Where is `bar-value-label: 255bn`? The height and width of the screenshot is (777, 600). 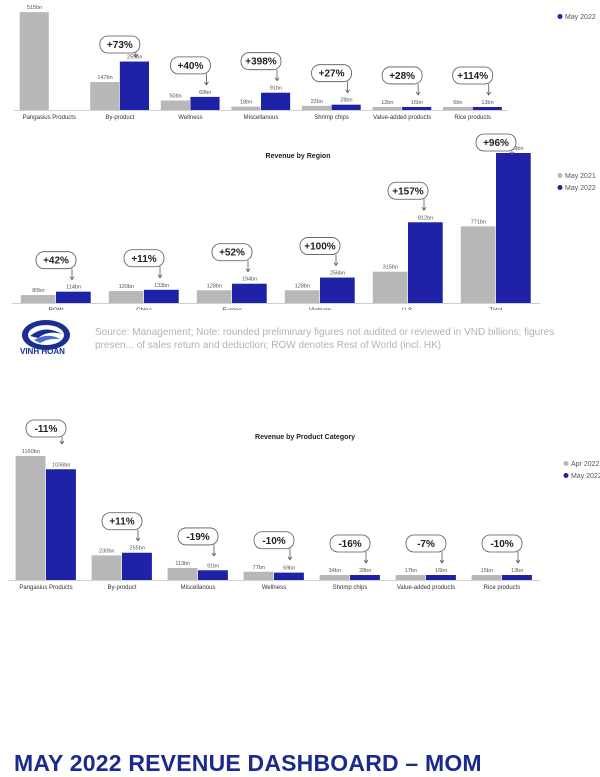
bar-value-label: 255bn is located at coordinates (134, 58).